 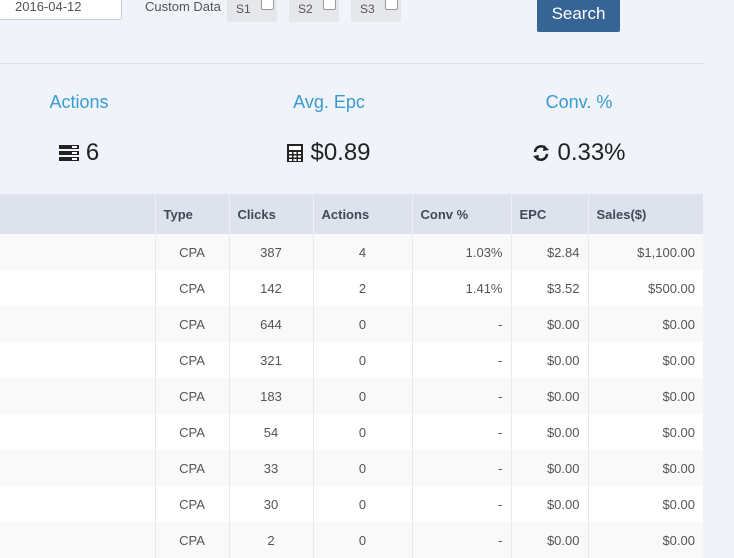 I want to click on cell-conv: 1.03%, so click(x=461, y=252).